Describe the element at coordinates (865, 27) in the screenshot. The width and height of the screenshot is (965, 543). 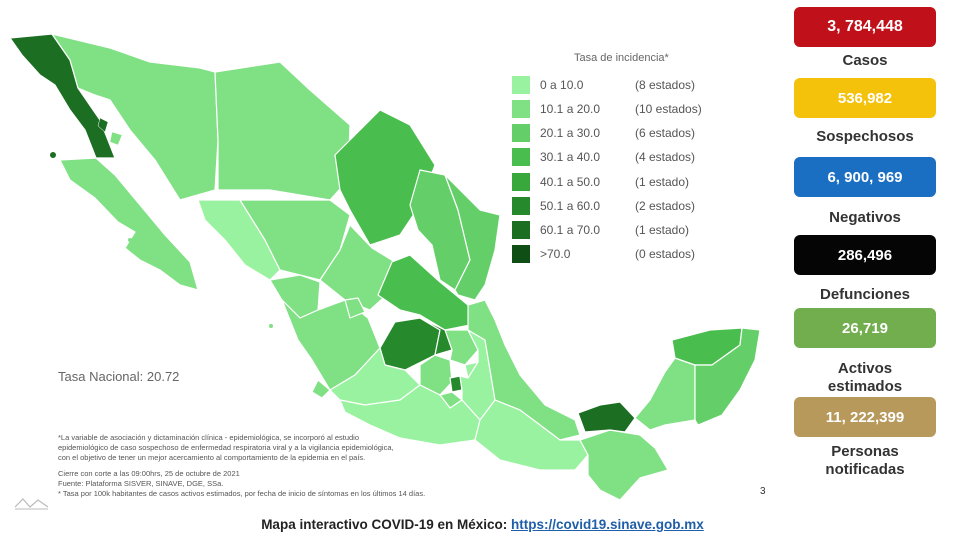
I see `stat-casos-value: 3, 784,448` at that location.